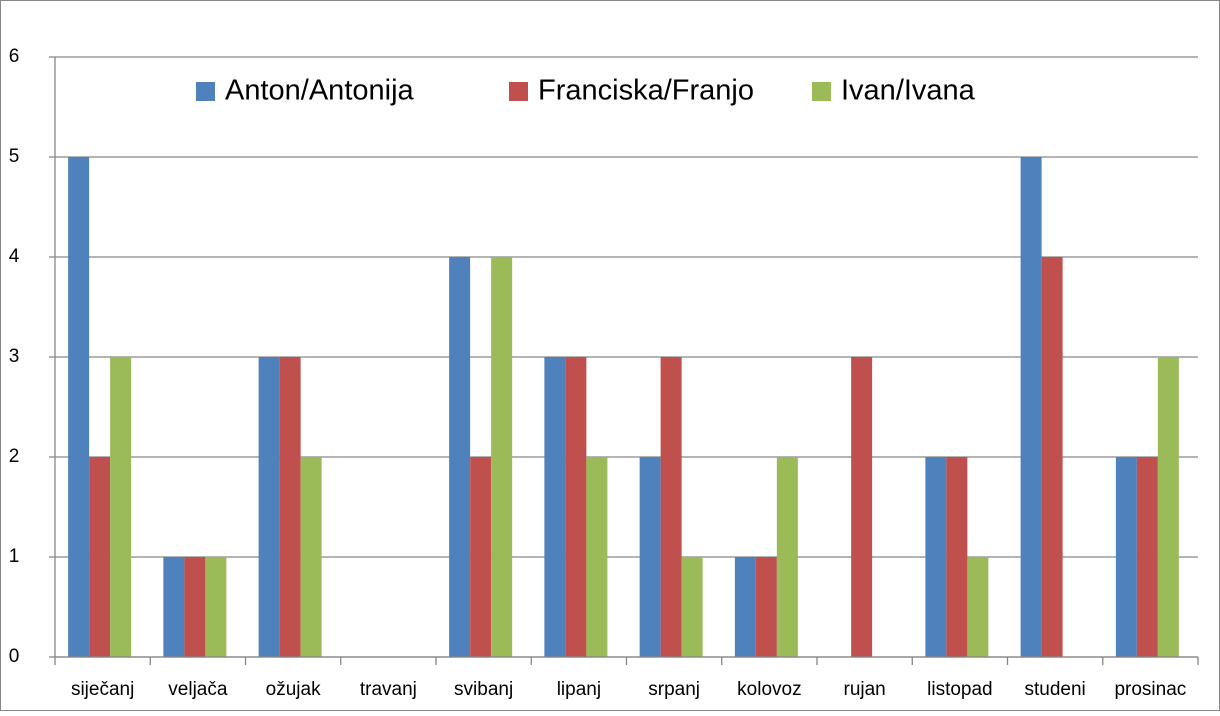 The width and height of the screenshot is (1220, 716). I want to click on x-tick-label: travanj, so click(388, 689).